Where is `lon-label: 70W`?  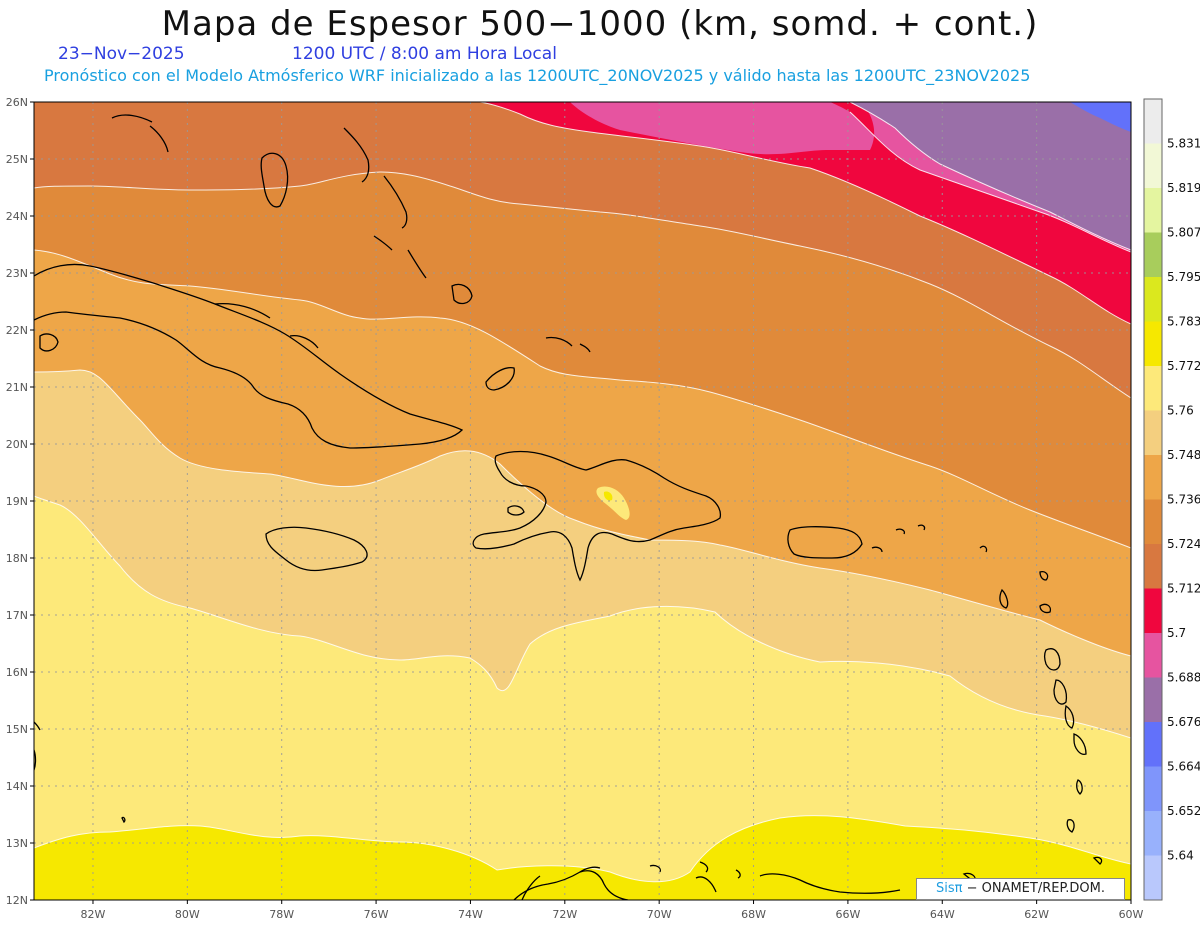
lon-label: 70W is located at coordinates (659, 914).